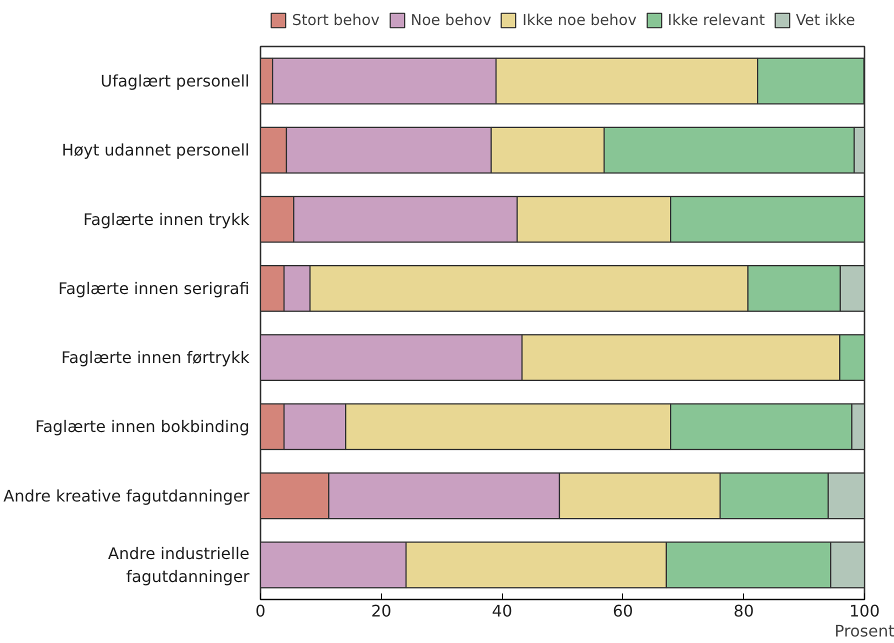 The image size is (894, 643). I want to click on y-tick-label: Faglærte innen serigrafi, so click(154, 288).